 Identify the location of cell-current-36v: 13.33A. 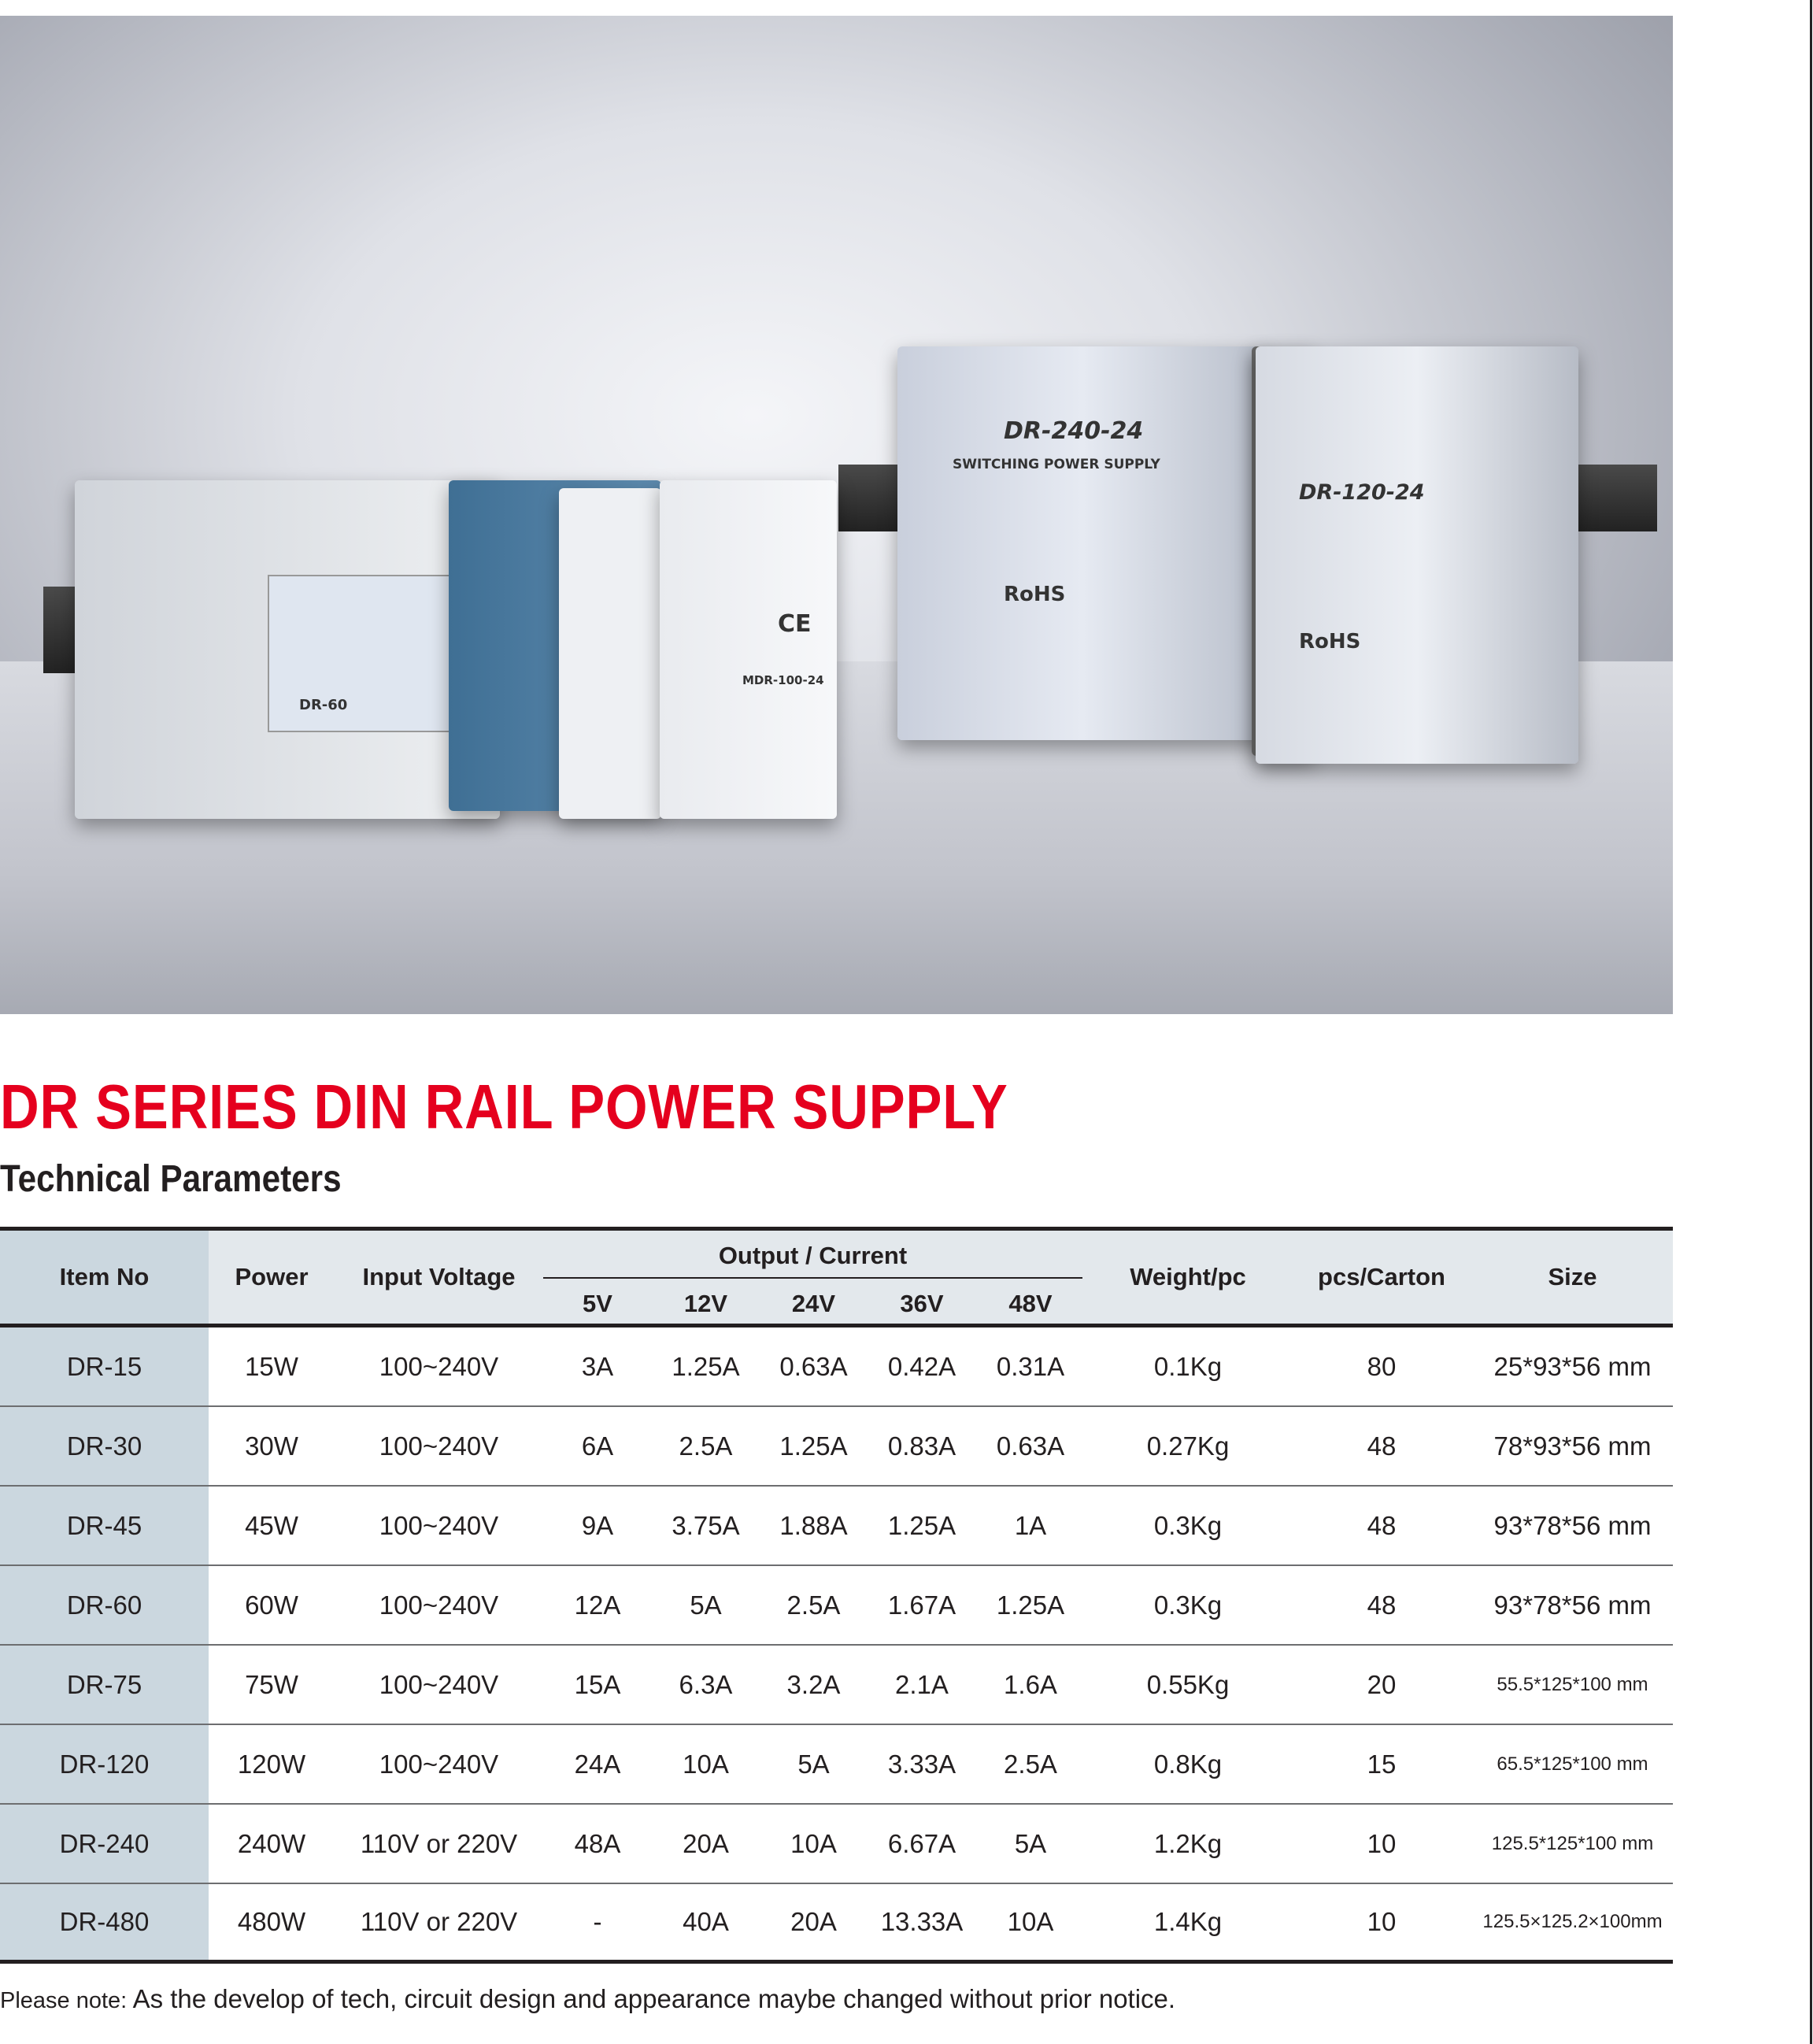
(922, 1922).